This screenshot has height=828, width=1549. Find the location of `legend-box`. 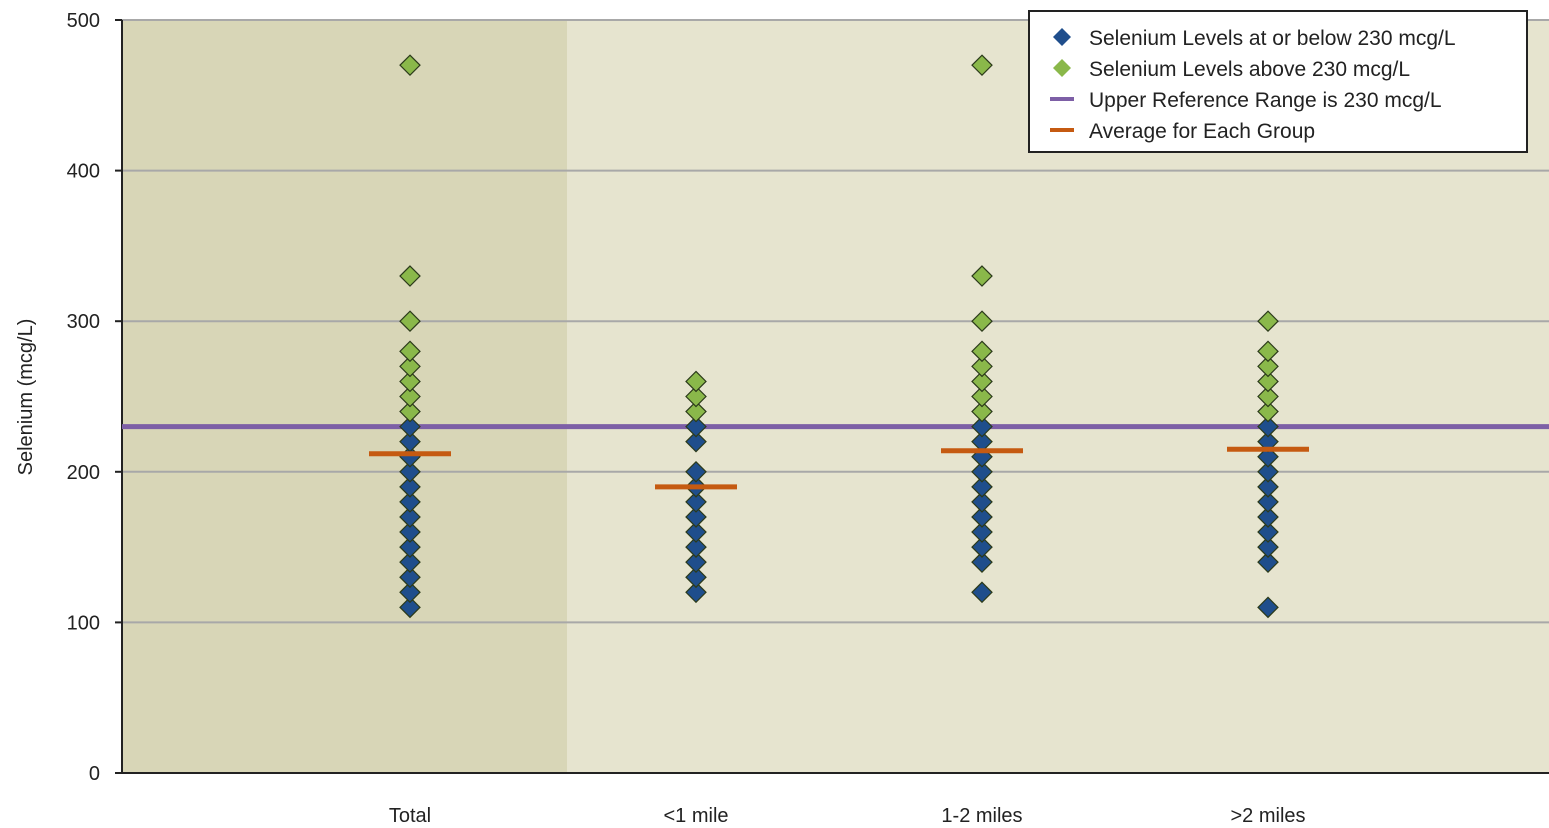

legend-box is located at coordinates (1278, 81).